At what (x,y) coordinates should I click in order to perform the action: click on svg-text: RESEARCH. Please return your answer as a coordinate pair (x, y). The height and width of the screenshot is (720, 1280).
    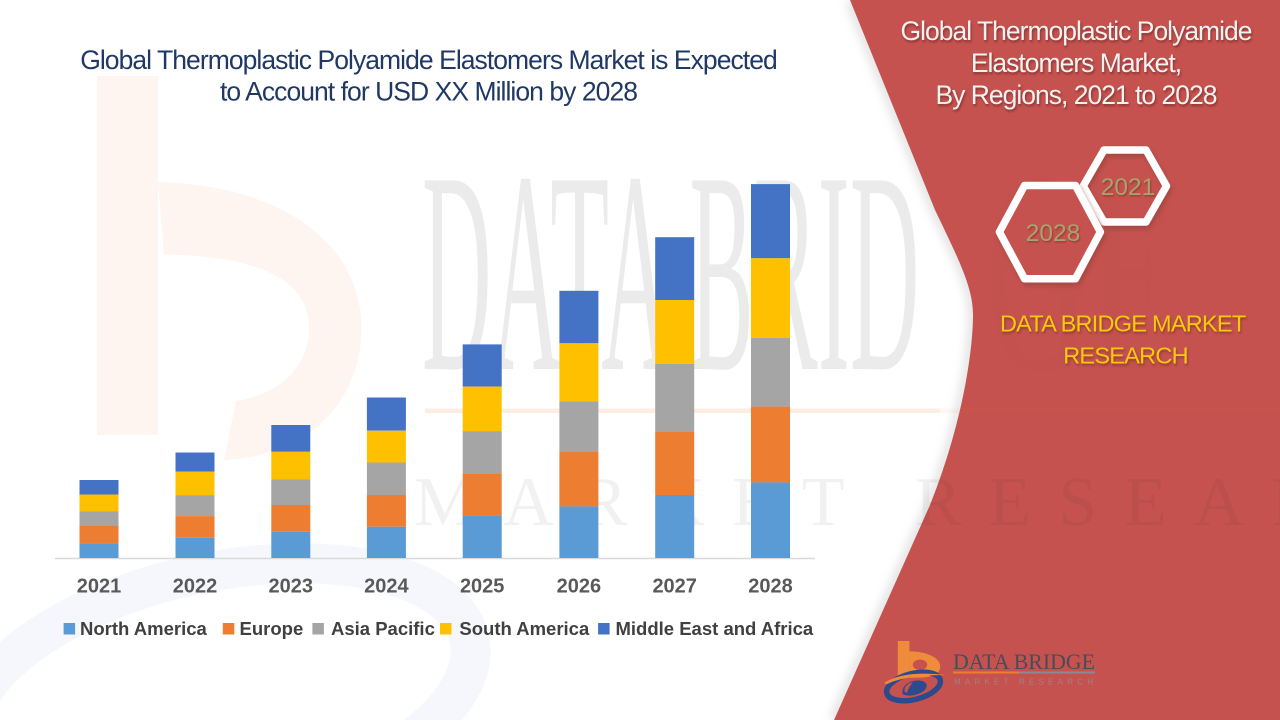
    Looking at the image, I should click on (1125, 356).